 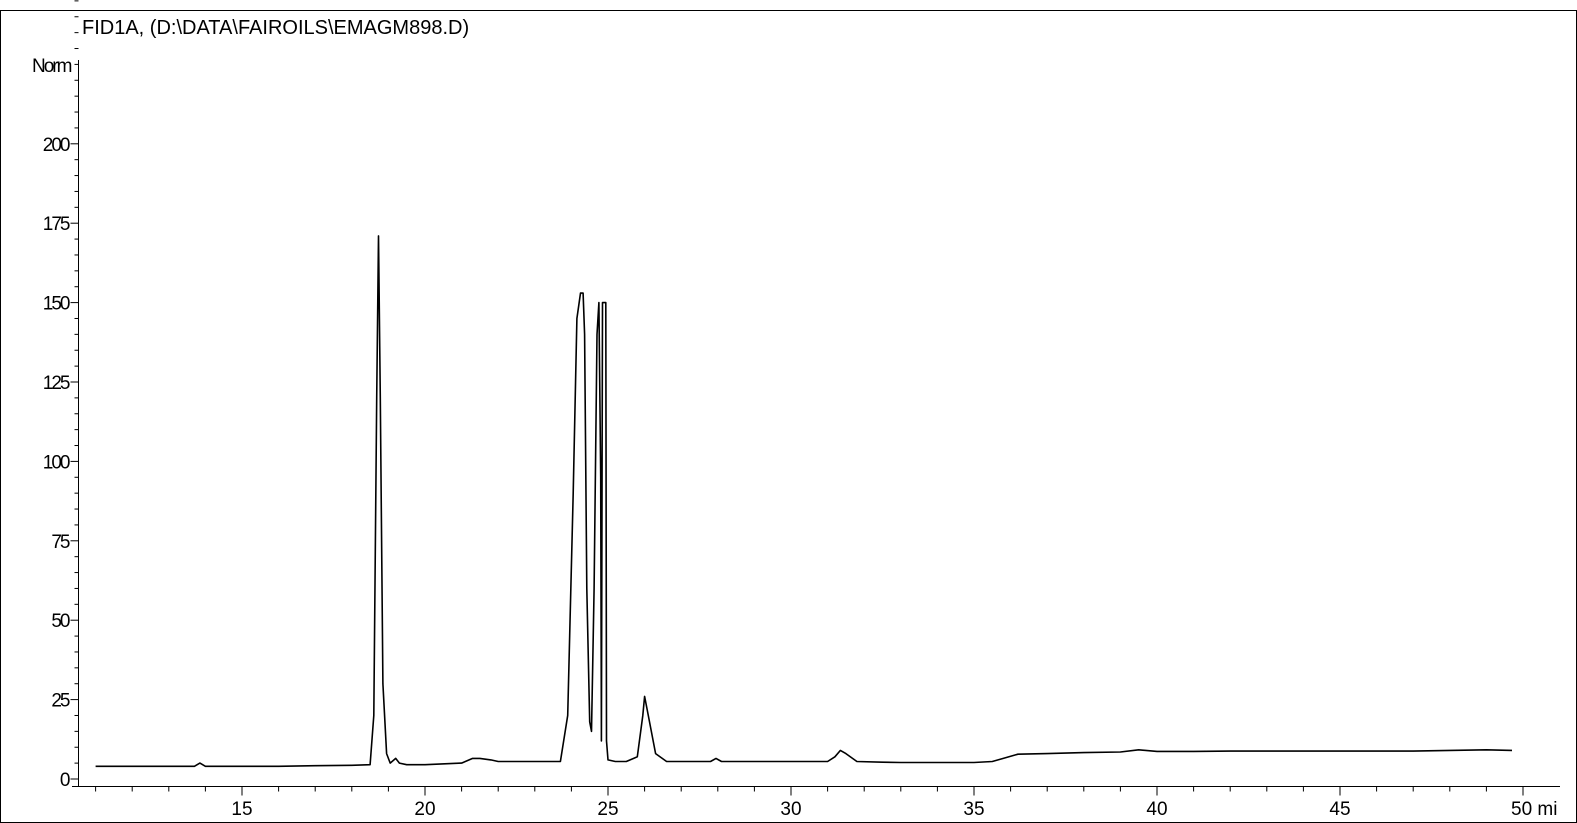 I want to click on y-tick-label: 75, so click(x=60, y=542).